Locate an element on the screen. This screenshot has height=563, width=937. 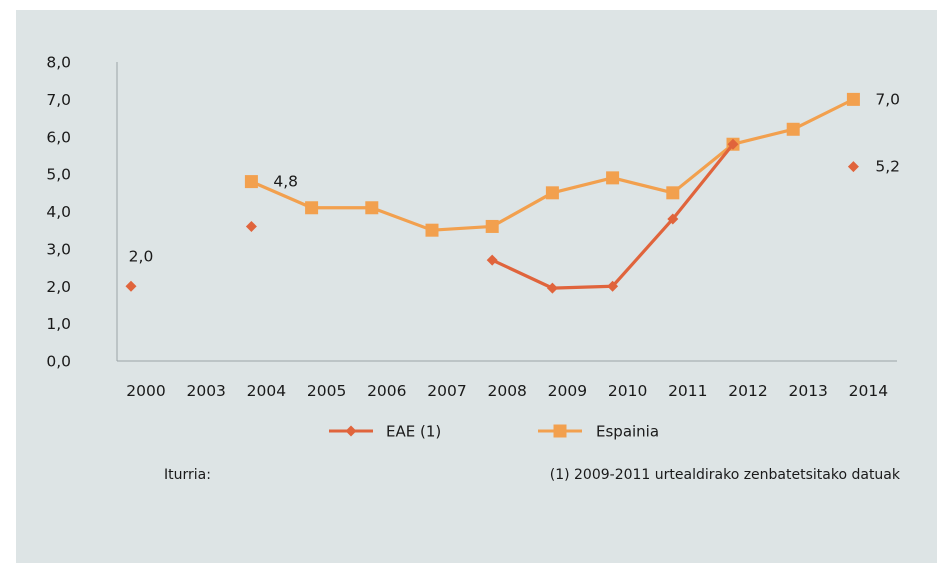
x-tick-label: 2008 is located at coordinates (506, 391).